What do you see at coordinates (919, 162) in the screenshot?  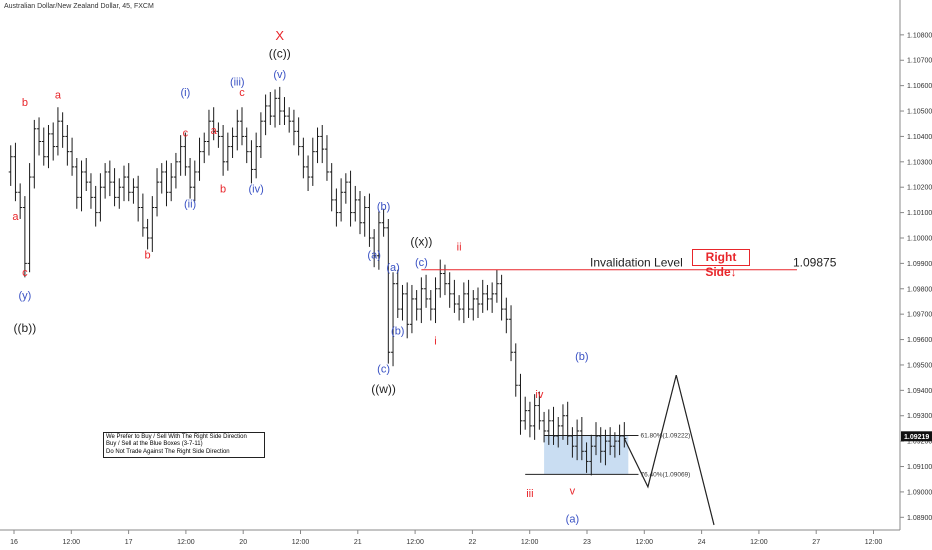 I see `y-tick-label: 1.10300` at bounding box center [919, 162].